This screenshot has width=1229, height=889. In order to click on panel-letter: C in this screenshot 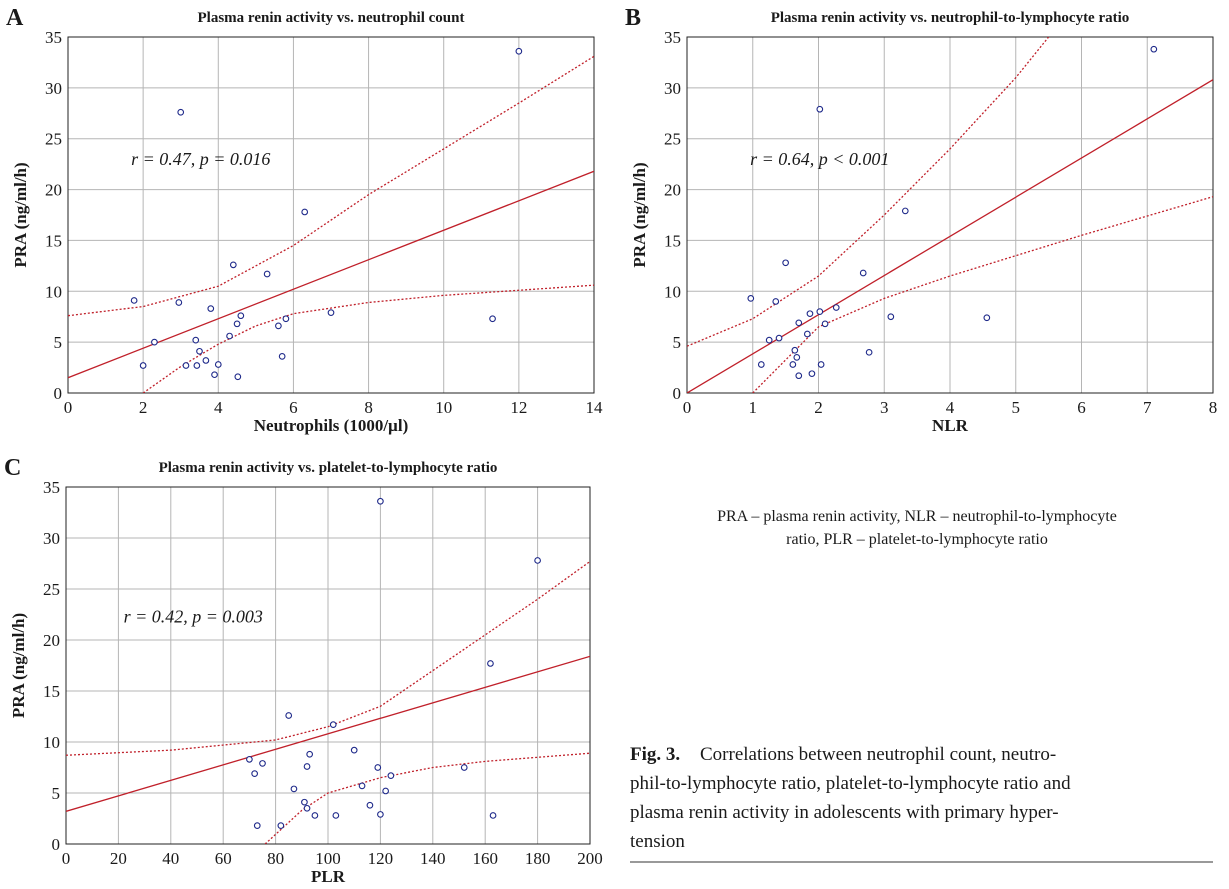, I will do `click(12, 468)`.